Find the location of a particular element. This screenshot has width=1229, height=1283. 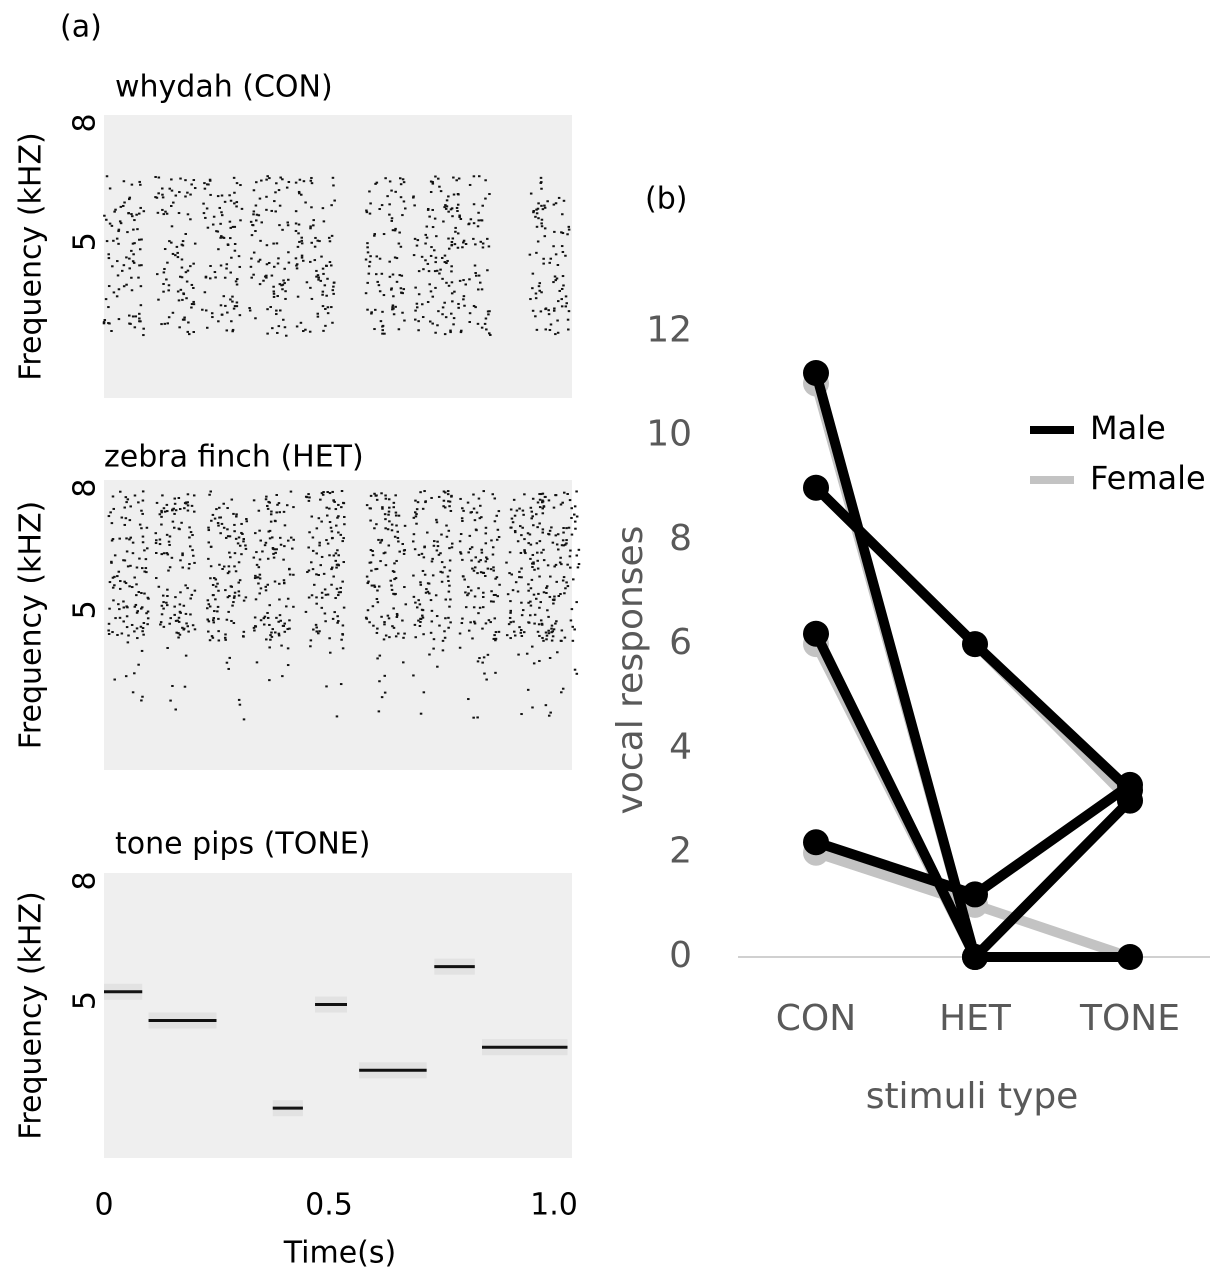

x-tick-label: 0.5 is located at coordinates (329, 1205).